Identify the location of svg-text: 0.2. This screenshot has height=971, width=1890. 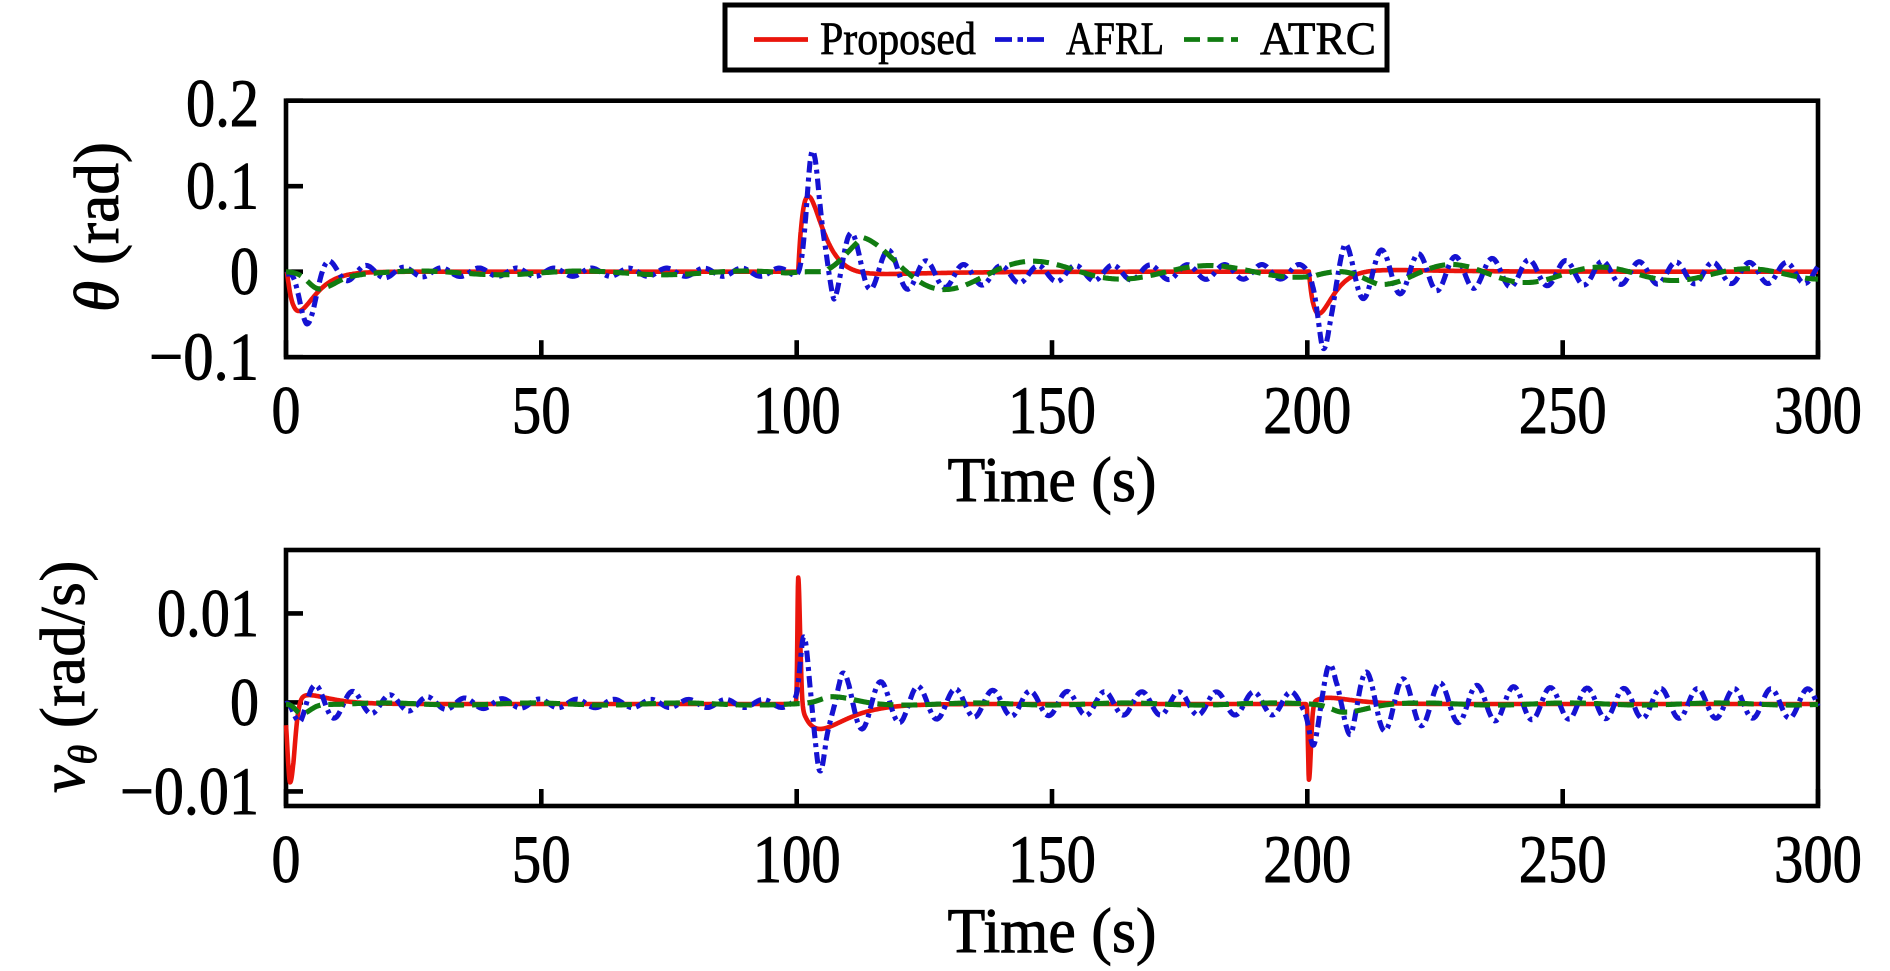
(222, 103).